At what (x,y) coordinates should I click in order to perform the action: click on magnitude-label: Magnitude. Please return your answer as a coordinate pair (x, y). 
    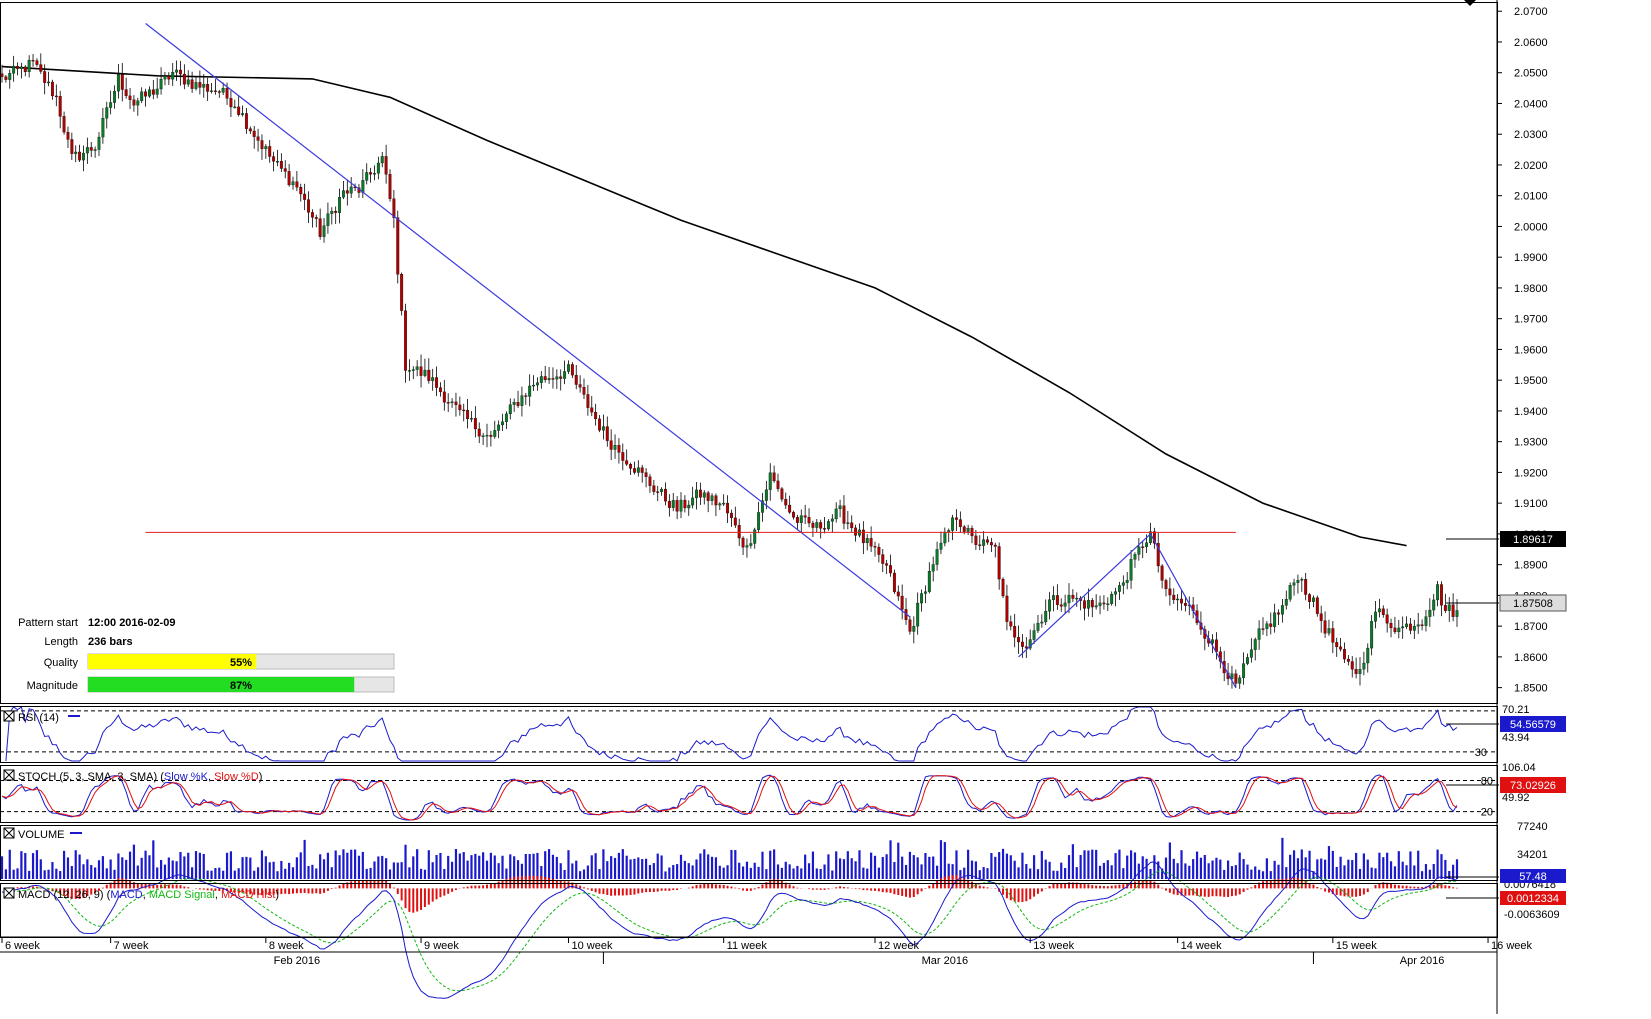
    Looking at the image, I should click on (52, 686).